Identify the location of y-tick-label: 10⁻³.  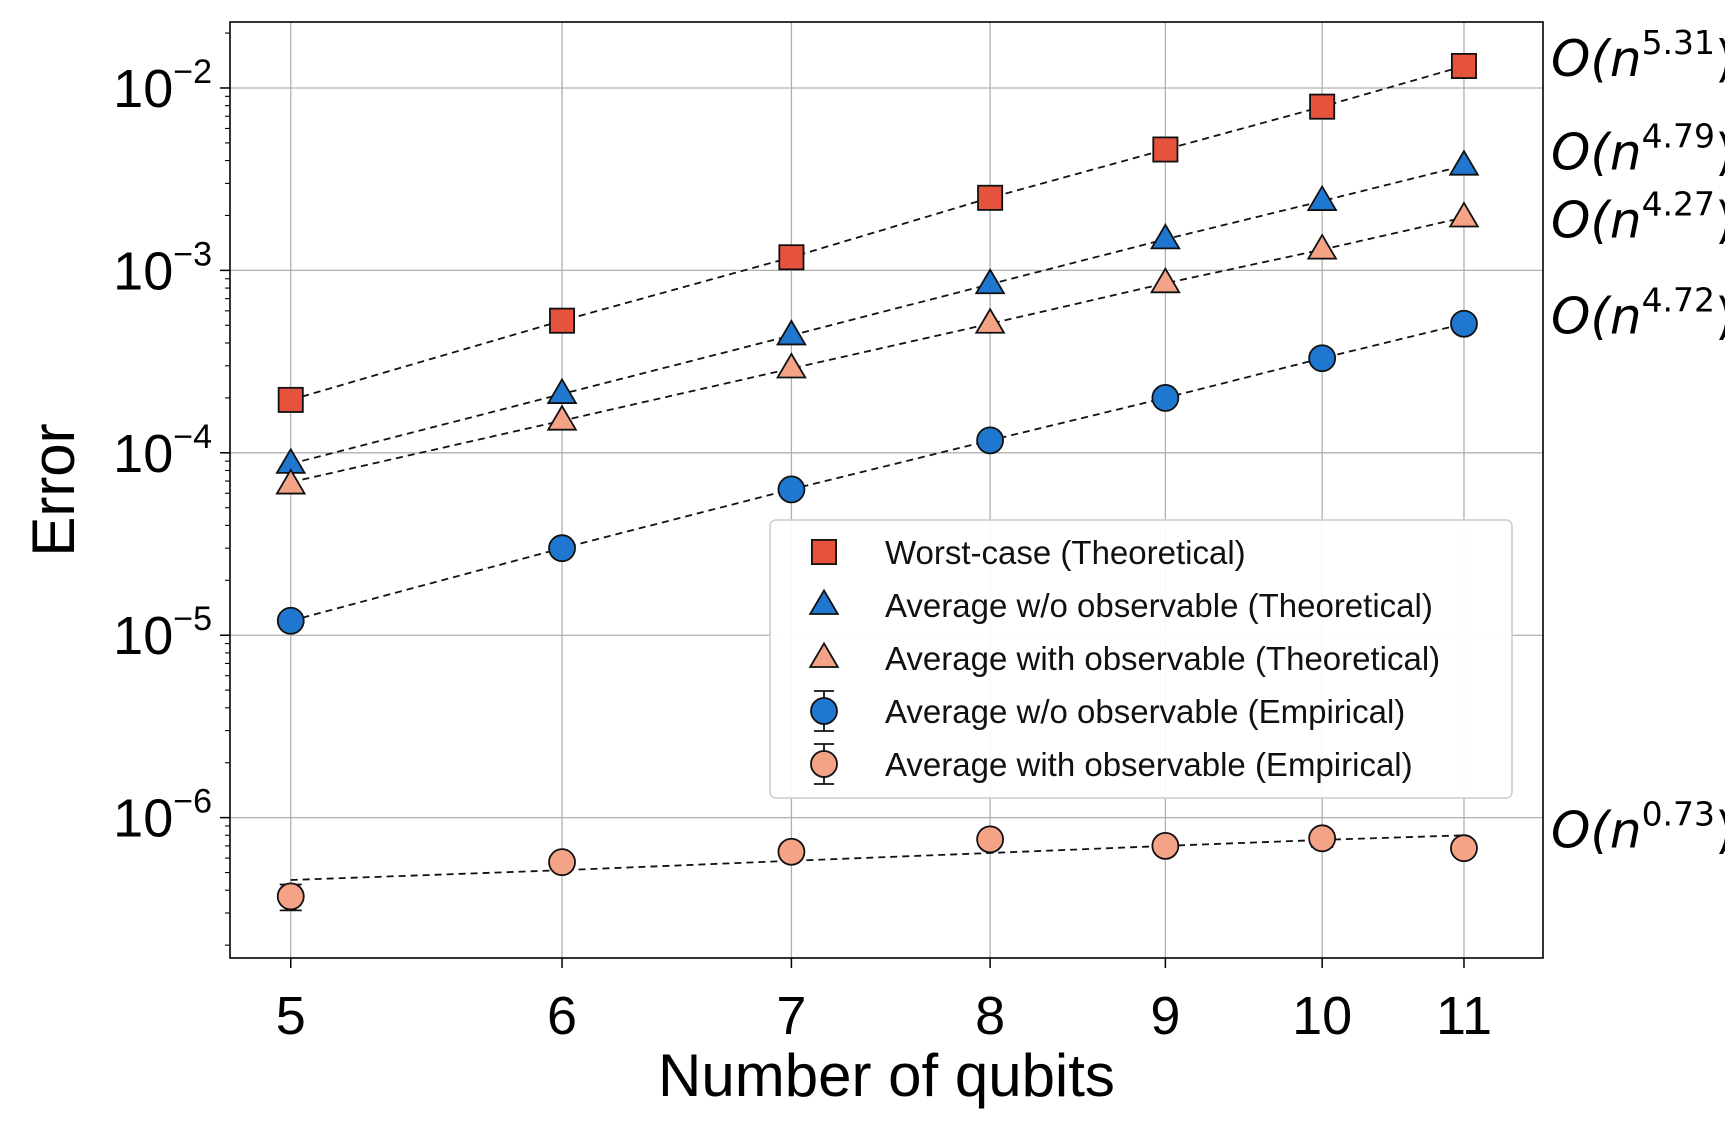
(162, 268).